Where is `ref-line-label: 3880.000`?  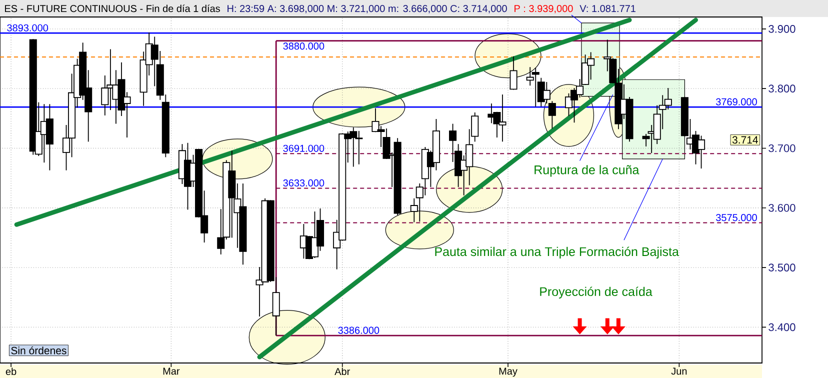
ref-line-label: 3880.000 is located at coordinates (303, 46).